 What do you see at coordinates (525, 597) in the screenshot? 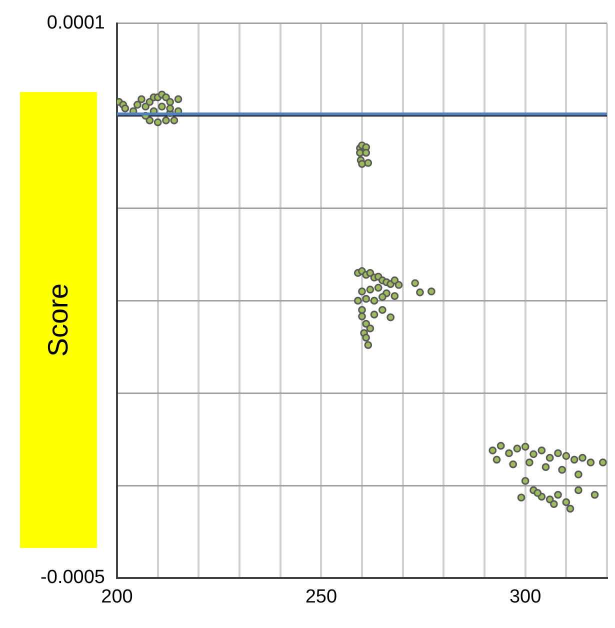
I see `x-tick-label: 300` at bounding box center [525, 597].